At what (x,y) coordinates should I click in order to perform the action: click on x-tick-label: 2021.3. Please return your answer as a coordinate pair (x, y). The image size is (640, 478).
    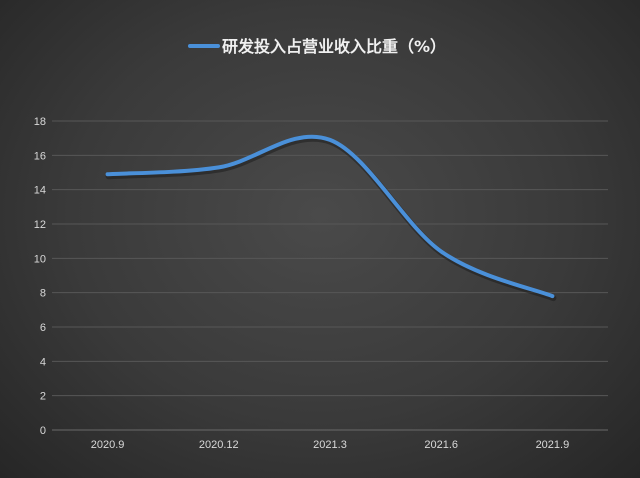
    Looking at the image, I should click on (330, 445).